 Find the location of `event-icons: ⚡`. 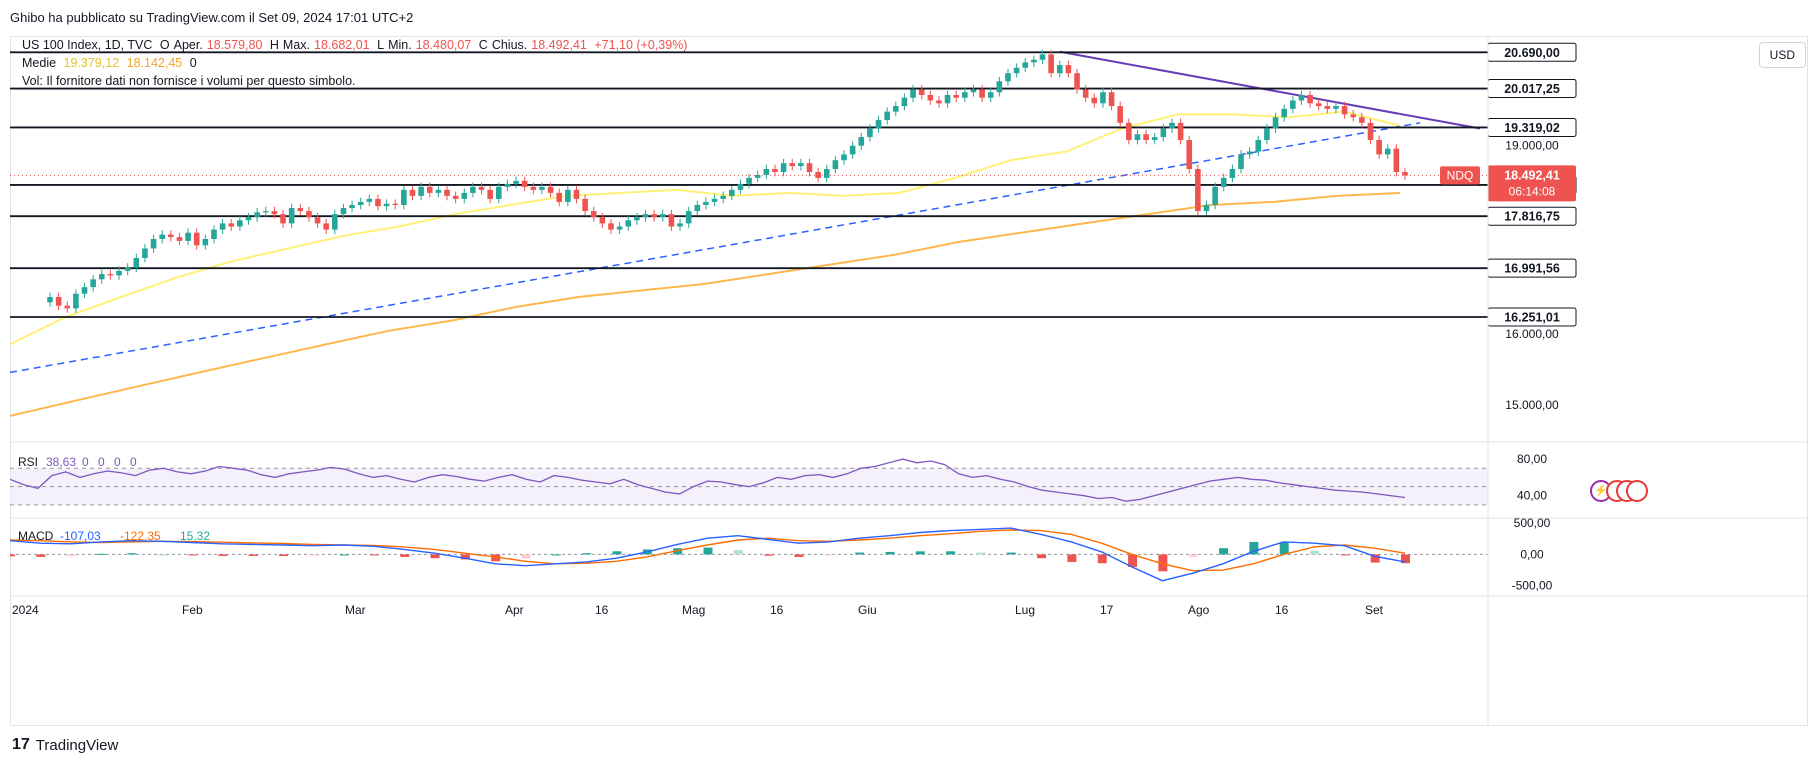

event-icons: ⚡ is located at coordinates (1619, 491).